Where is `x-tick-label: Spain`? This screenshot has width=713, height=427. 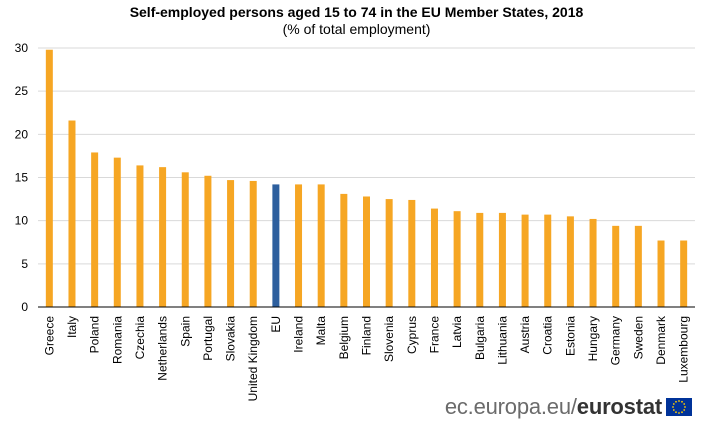 x-tick-label: Spain is located at coordinates (185, 331).